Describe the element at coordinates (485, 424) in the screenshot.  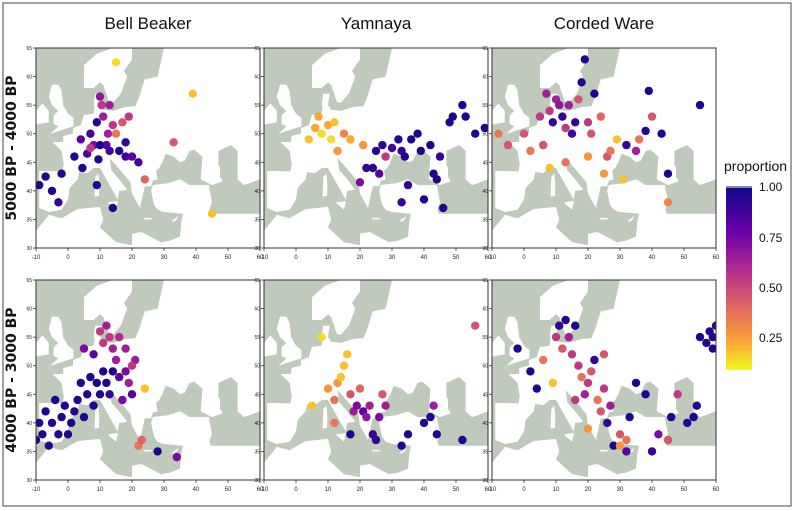
I see `y-tick-label: 40` at that location.